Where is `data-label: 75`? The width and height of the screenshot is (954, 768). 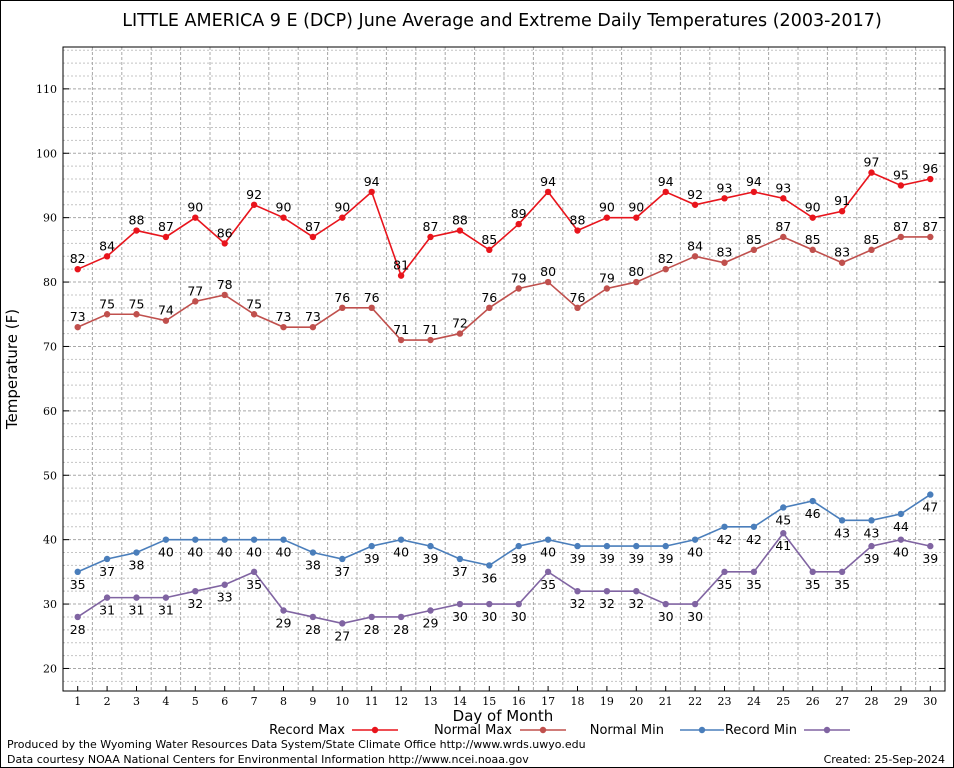
data-label: 75 is located at coordinates (254, 303).